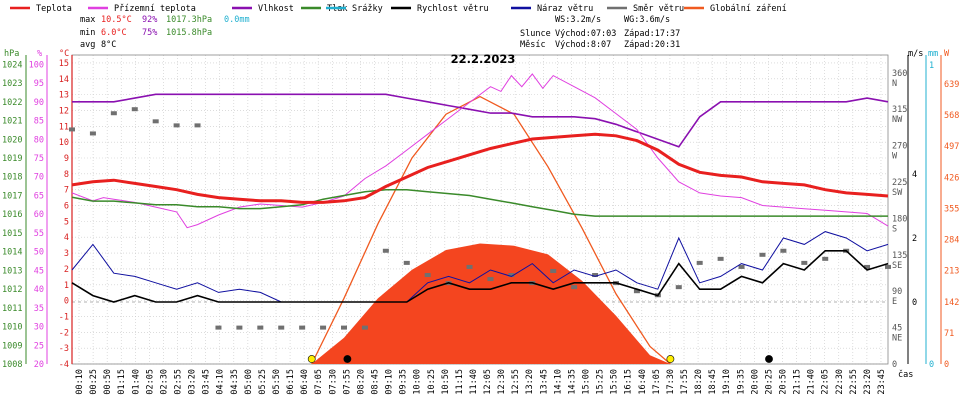 The image size is (966, 400). I want to click on temp-unit: °C, so click(64, 54).